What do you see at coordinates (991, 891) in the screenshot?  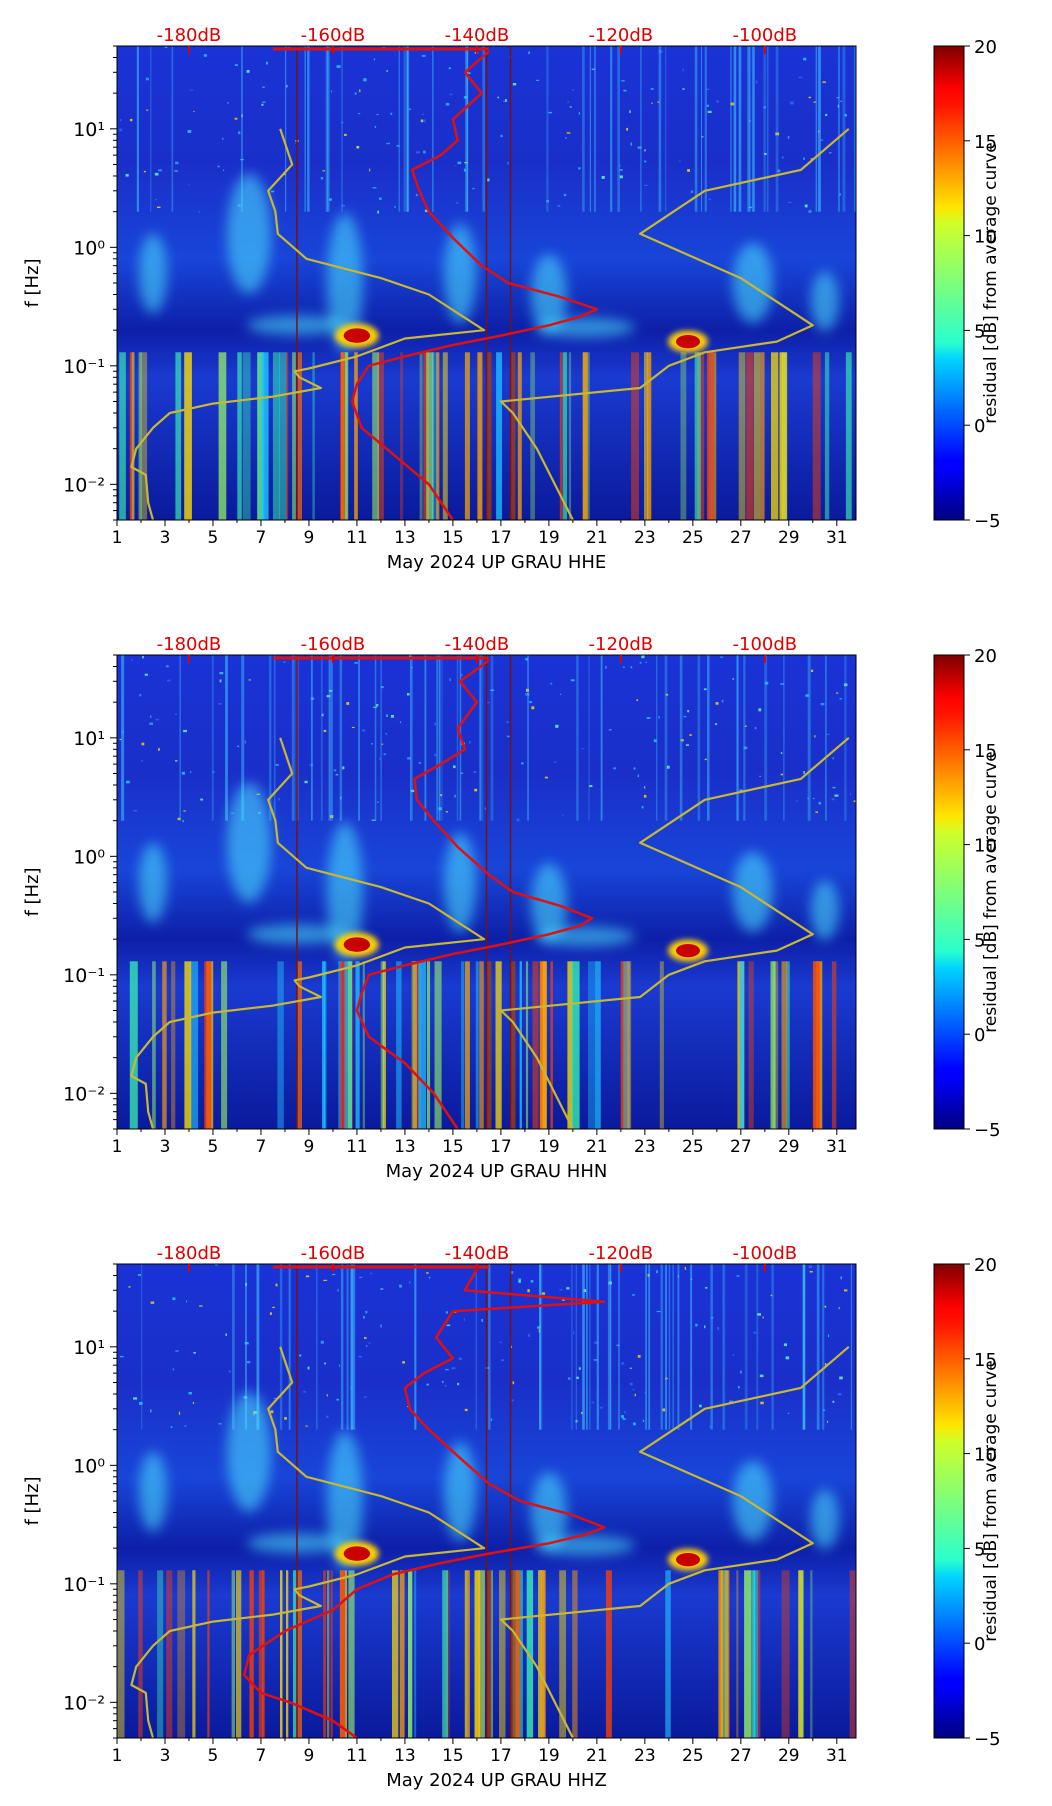 I see `colorbar-label: residual [dB] from average curve` at bounding box center [991, 891].